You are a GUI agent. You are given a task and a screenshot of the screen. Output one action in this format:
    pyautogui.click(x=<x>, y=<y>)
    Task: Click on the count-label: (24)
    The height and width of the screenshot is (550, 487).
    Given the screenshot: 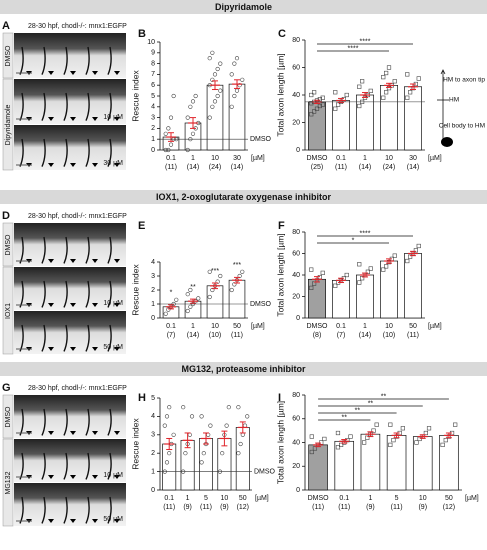 What is the action you would take?
    pyautogui.click(x=389, y=167)
    